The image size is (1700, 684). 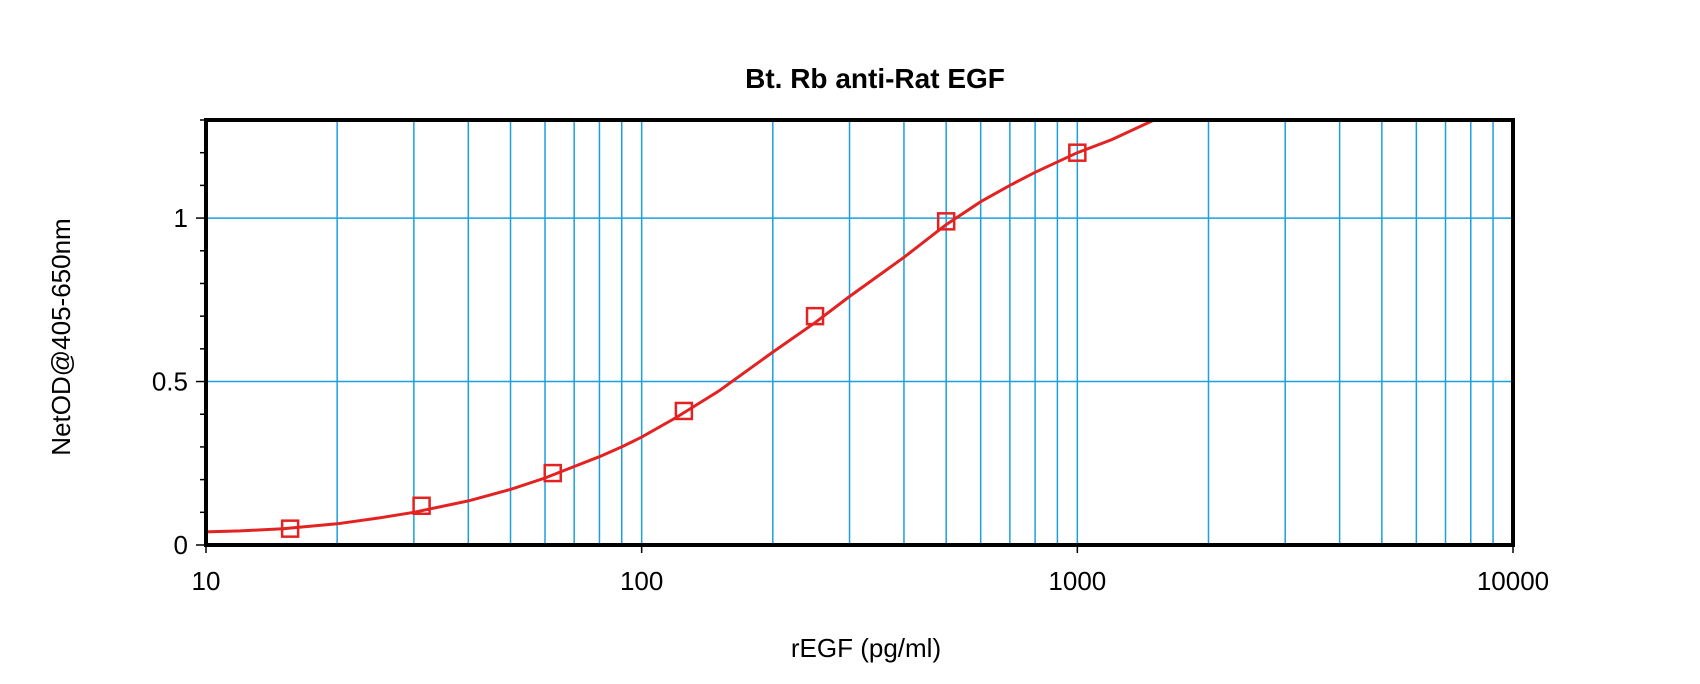 I want to click on x-axis-label: rEGF (pg/ml), so click(x=866, y=648).